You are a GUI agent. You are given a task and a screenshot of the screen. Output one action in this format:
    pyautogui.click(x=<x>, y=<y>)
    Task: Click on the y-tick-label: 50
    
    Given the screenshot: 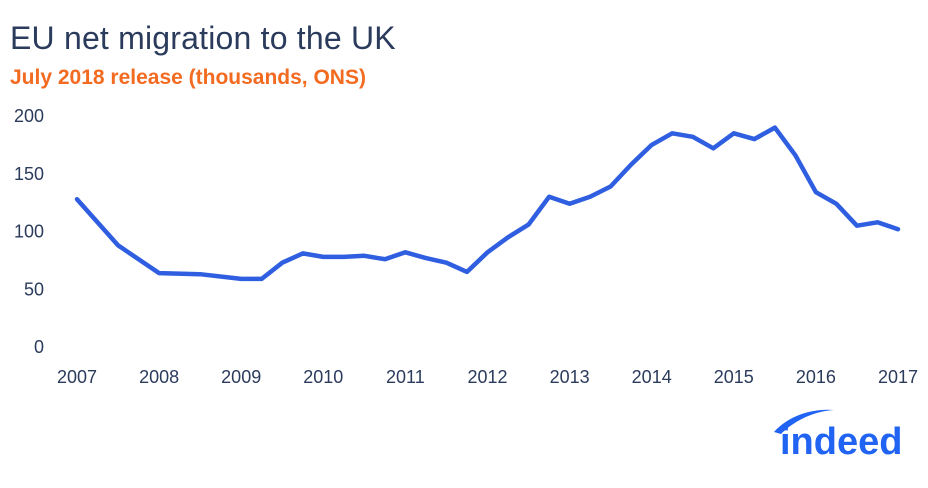 What is the action you would take?
    pyautogui.click(x=34, y=289)
    